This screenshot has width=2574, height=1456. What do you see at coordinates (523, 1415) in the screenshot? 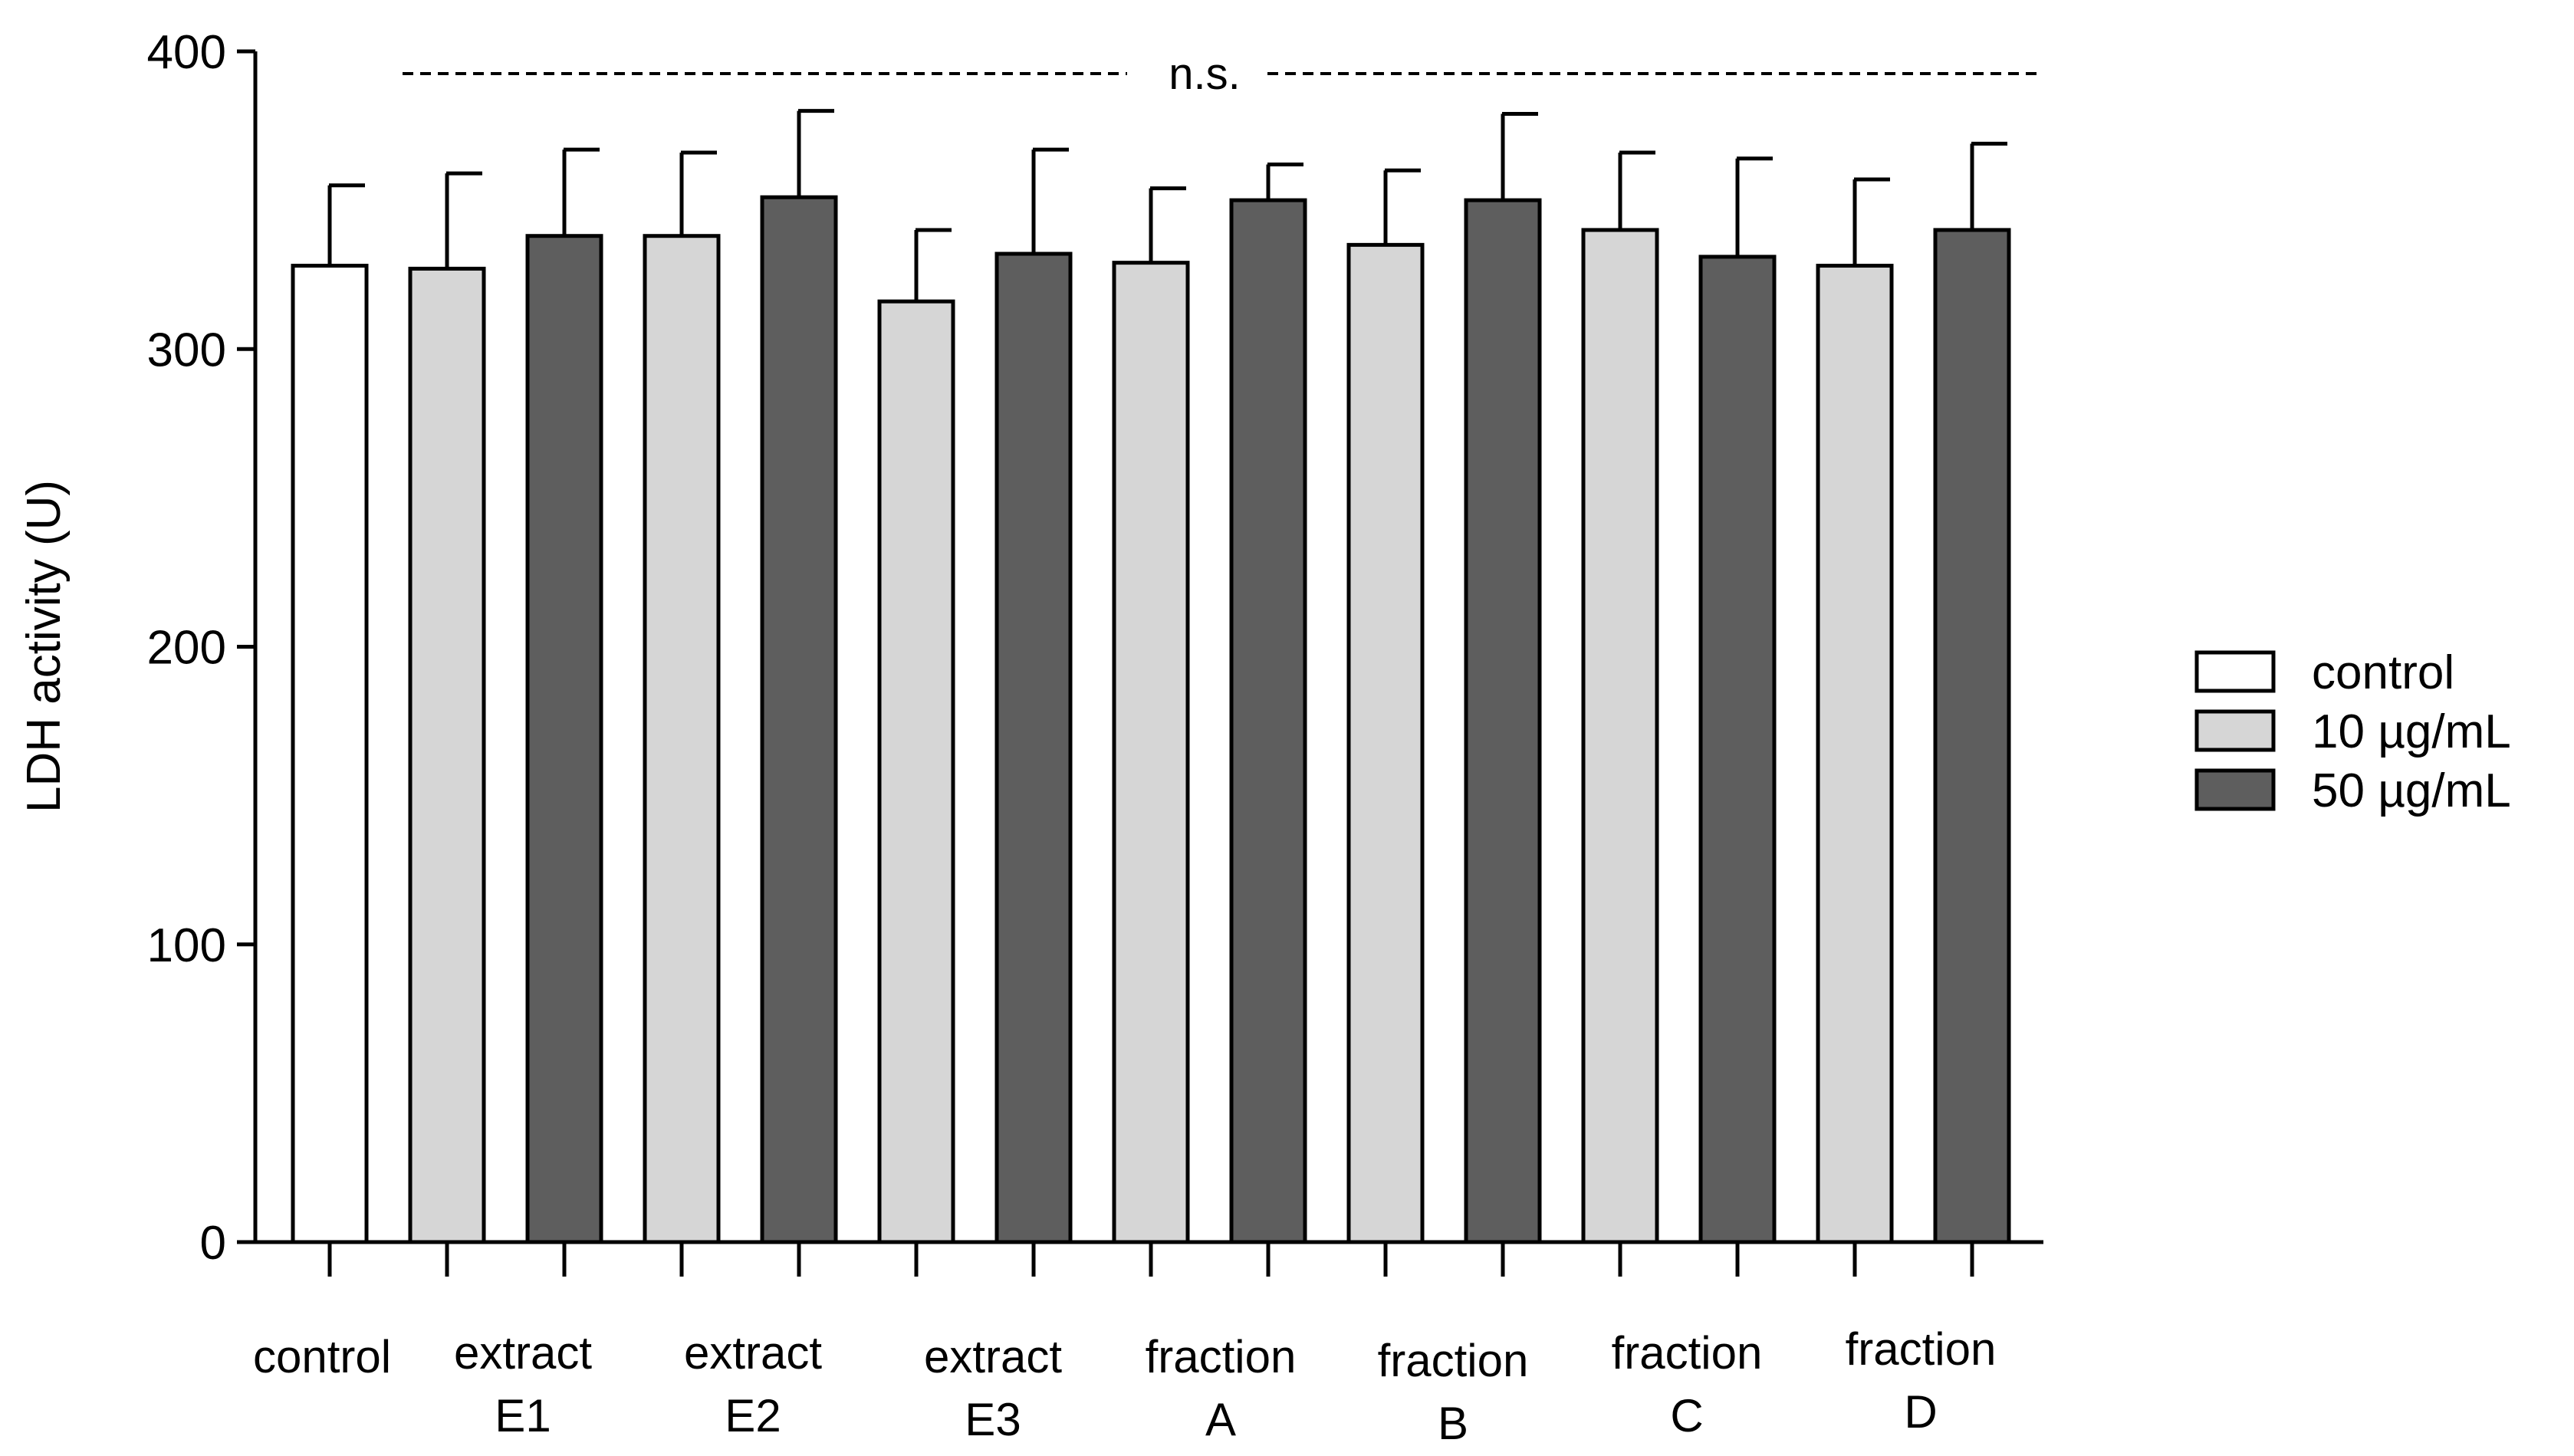
I see `category-label-line2: E1` at bounding box center [523, 1415].